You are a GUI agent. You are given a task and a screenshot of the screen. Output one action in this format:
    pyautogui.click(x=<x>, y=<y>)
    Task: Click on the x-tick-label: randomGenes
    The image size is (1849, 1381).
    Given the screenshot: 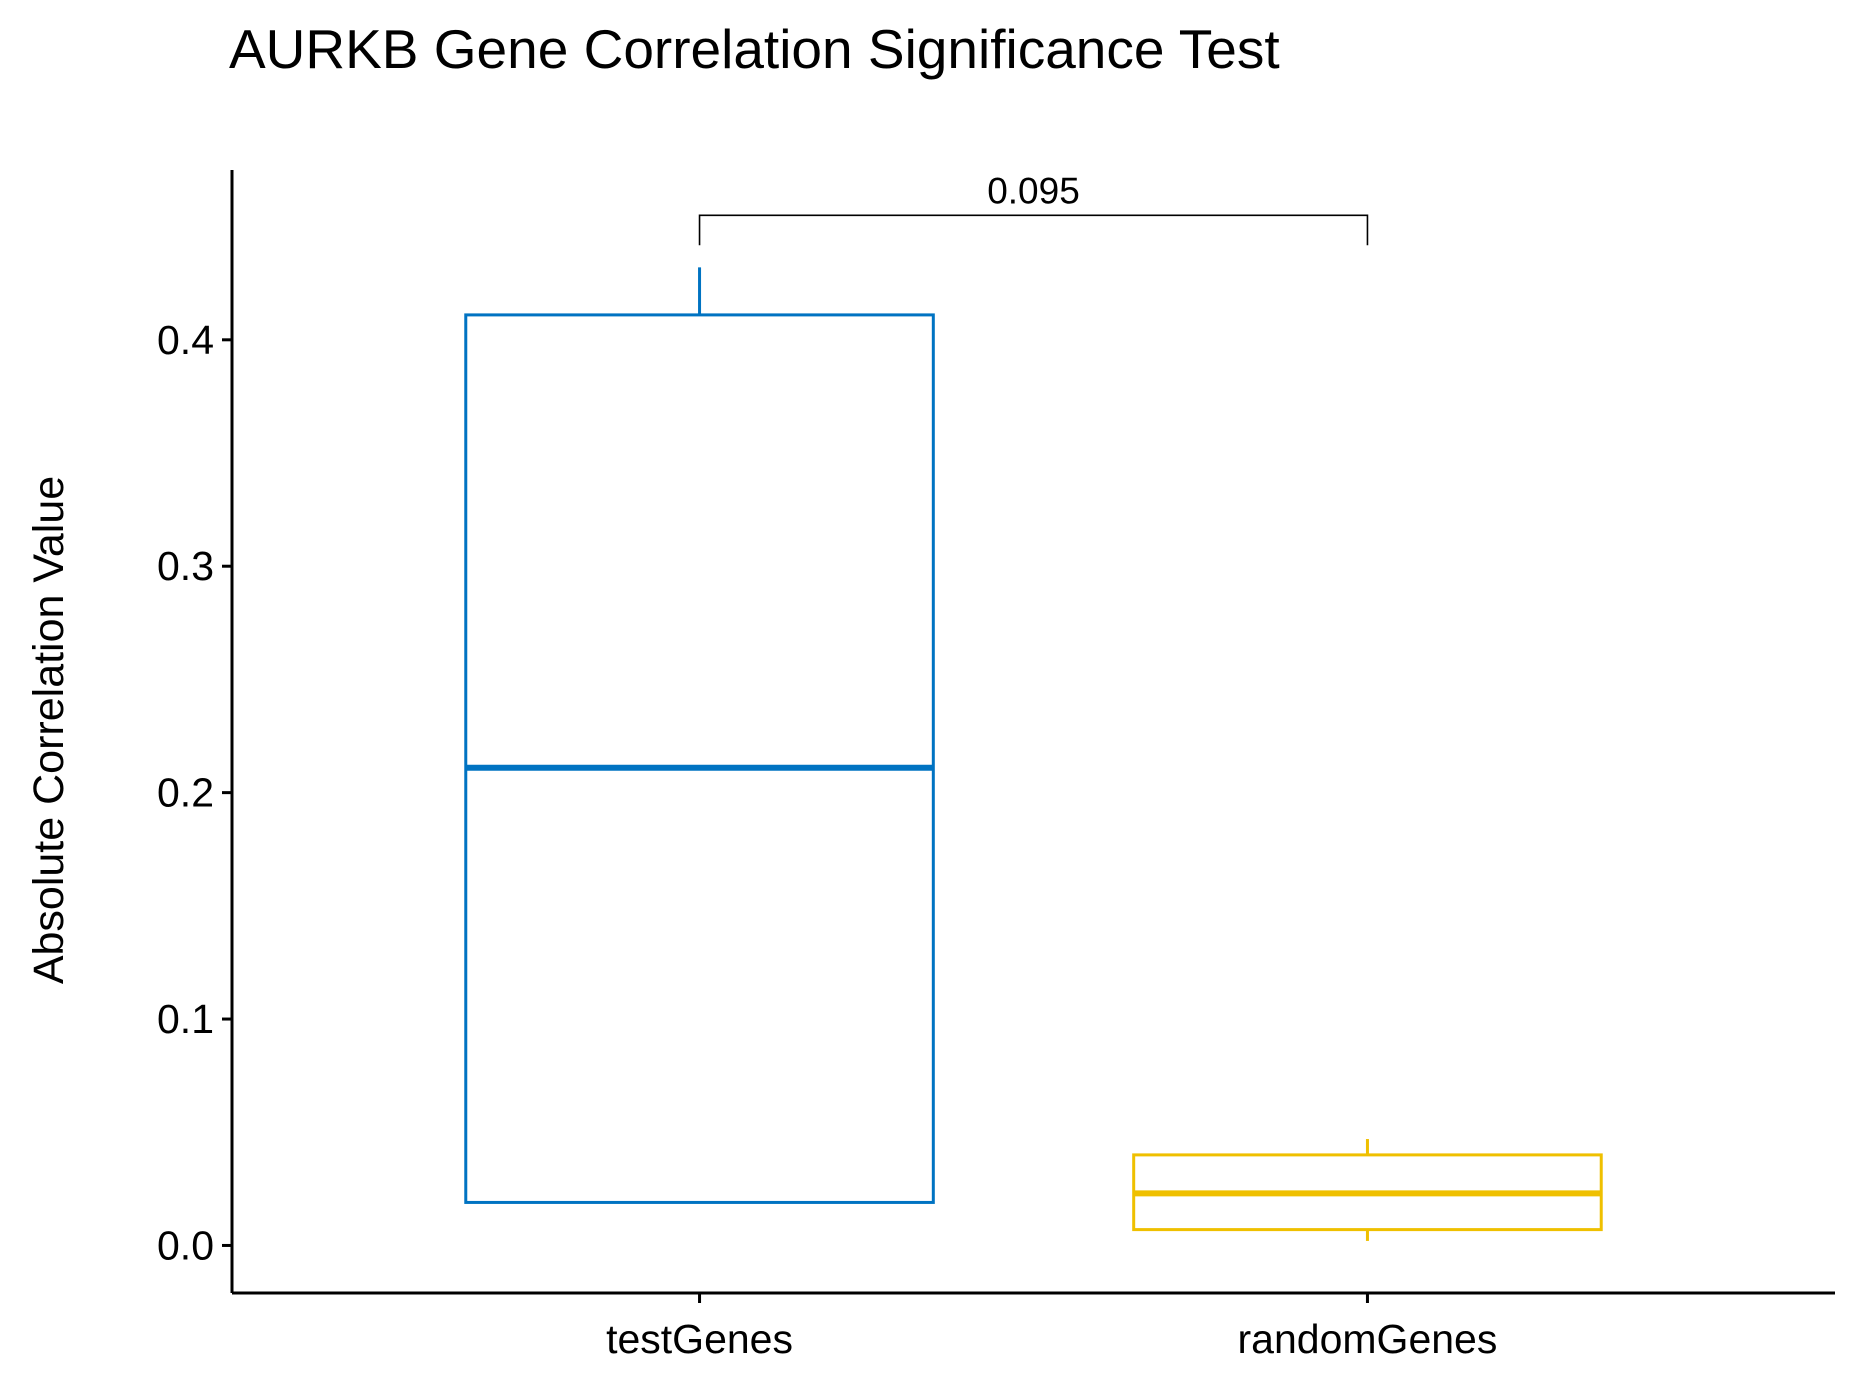 What is the action you would take?
    pyautogui.click(x=1368, y=1339)
    